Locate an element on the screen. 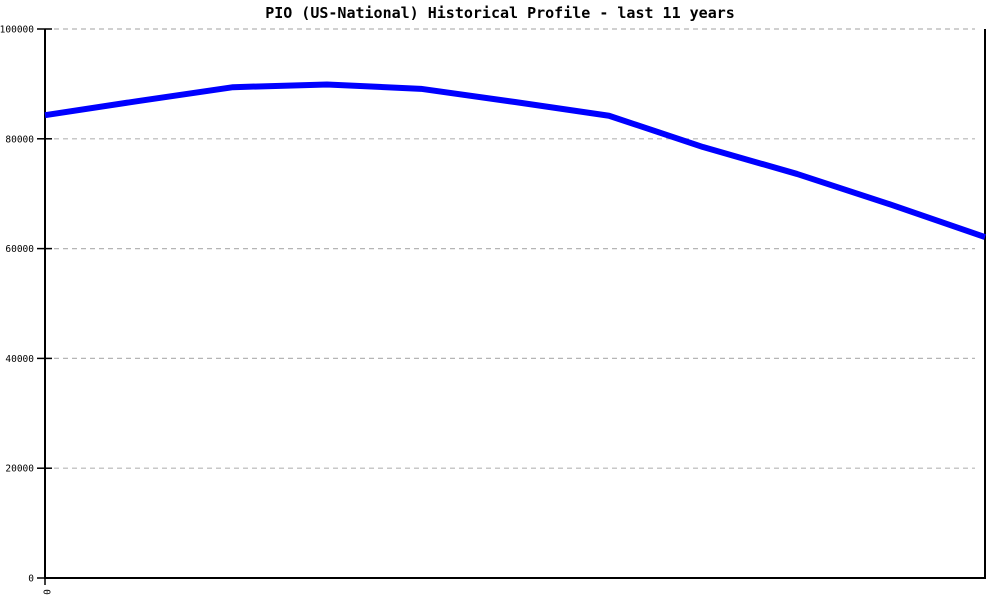 This screenshot has width=1000, height=600. y-tick-label: 20000 is located at coordinates (19, 469).